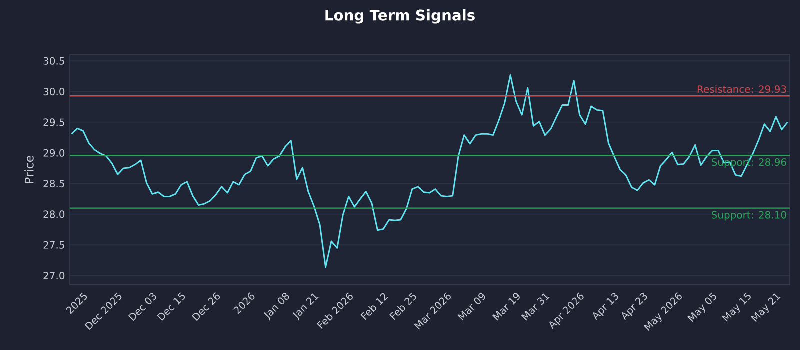 The height and width of the screenshot is (350, 800). What do you see at coordinates (374, 306) in the screenshot?
I see `x-tick-label: Feb 12` at bounding box center [374, 306].